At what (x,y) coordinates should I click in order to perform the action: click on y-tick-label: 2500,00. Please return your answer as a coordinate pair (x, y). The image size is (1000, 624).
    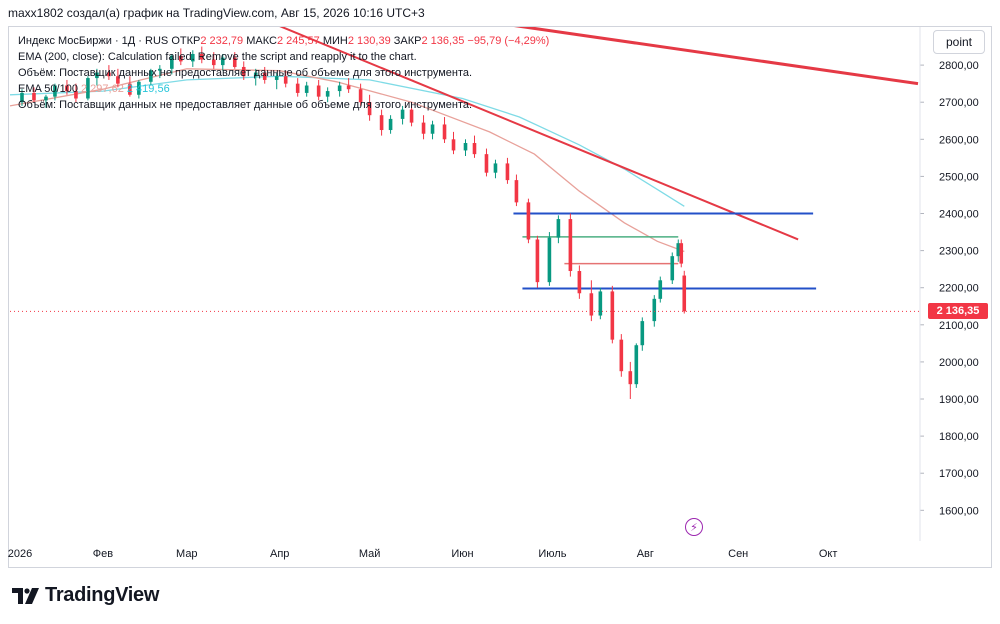
    Looking at the image, I should click on (959, 177).